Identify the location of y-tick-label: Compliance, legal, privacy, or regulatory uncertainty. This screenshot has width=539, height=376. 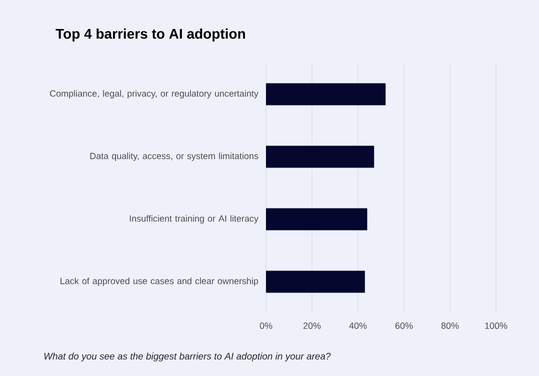
(154, 94).